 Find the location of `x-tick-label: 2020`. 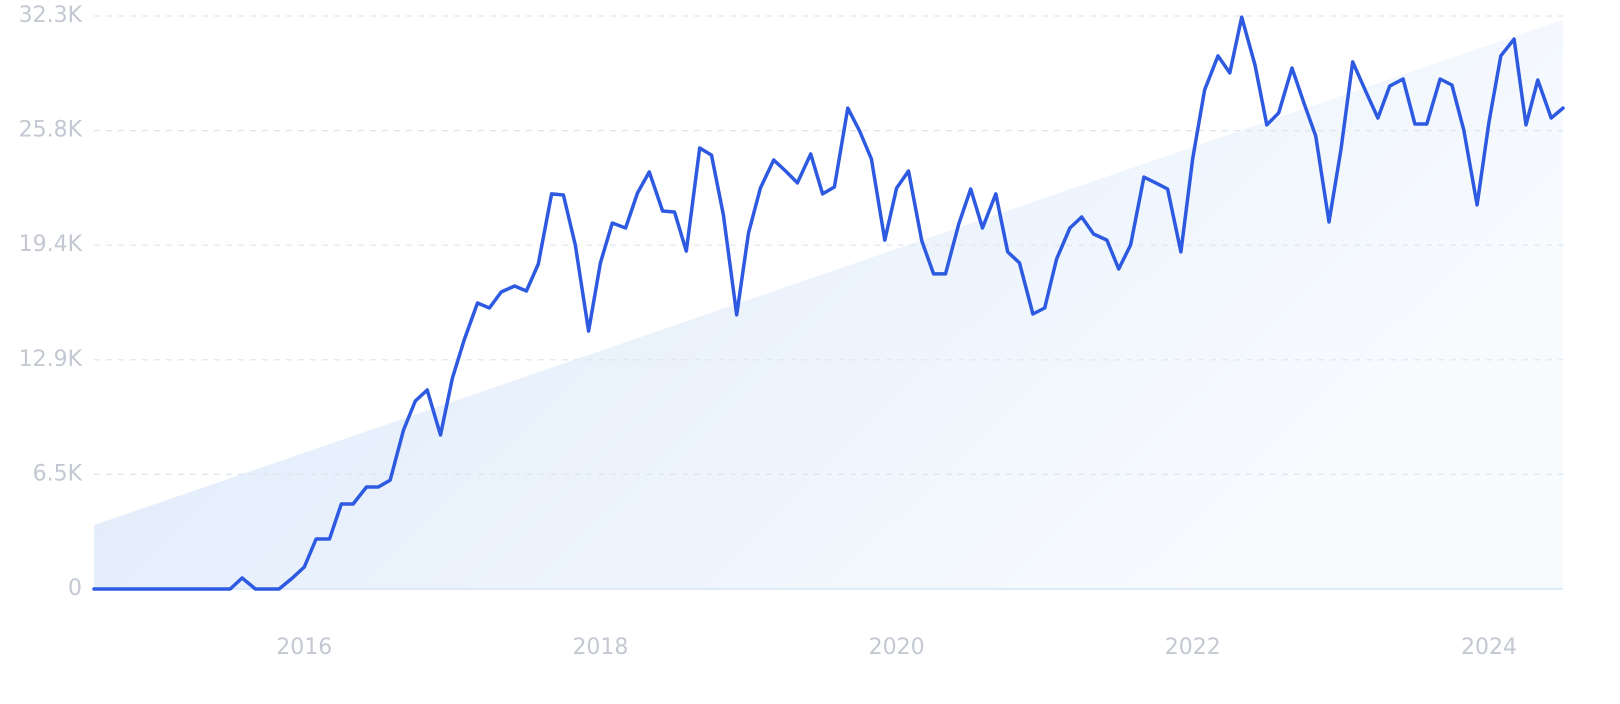

x-tick-label: 2020 is located at coordinates (897, 647).